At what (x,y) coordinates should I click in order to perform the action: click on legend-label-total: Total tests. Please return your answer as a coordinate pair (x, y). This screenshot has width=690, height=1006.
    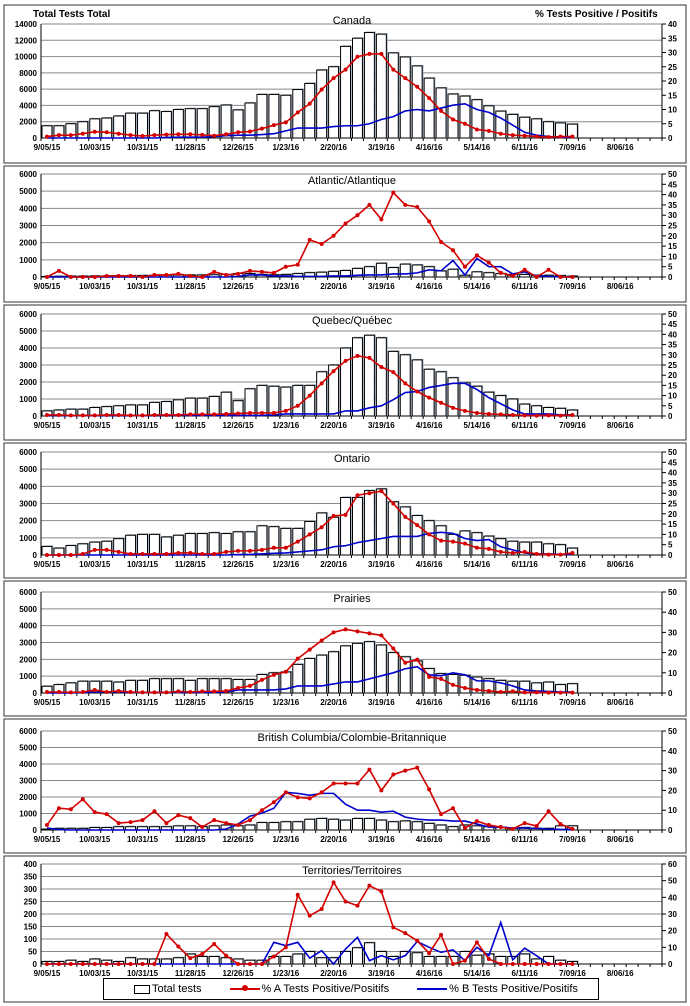
    Looking at the image, I should click on (177, 989).